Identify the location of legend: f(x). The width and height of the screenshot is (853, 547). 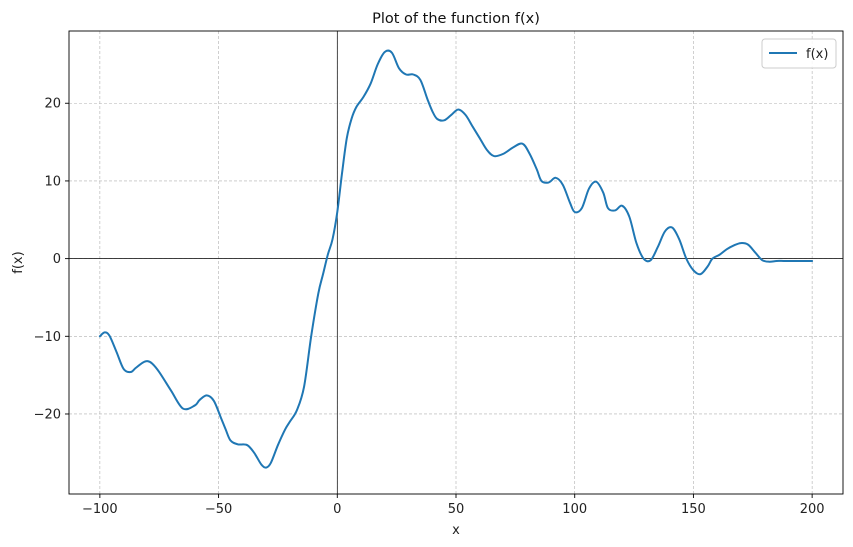
(799, 53).